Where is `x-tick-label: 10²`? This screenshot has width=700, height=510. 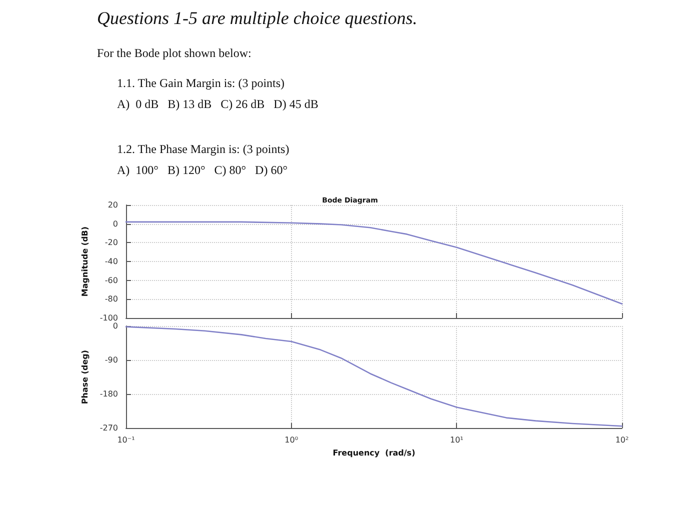 x-tick-label: 10² is located at coordinates (622, 440).